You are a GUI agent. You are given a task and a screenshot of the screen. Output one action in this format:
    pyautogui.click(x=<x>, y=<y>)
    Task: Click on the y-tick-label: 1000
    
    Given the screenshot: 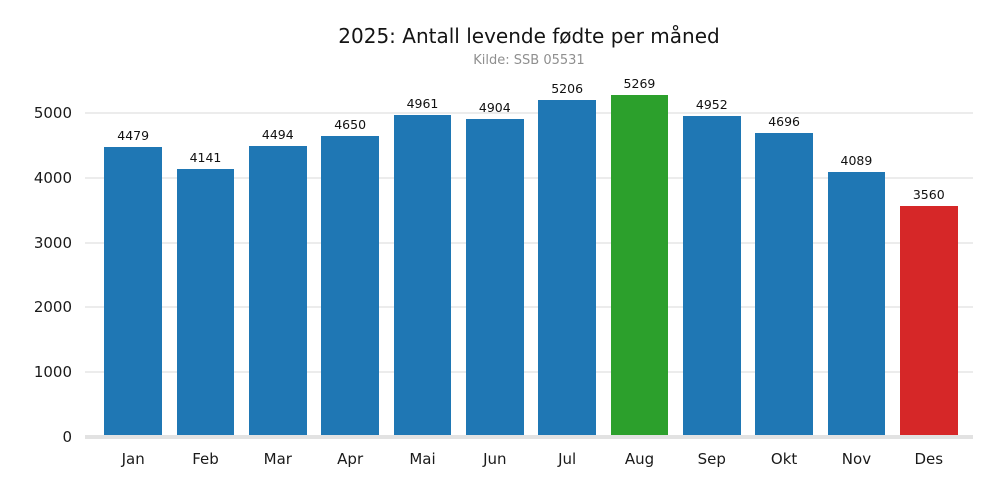 What is the action you would take?
    pyautogui.click(x=52, y=372)
    